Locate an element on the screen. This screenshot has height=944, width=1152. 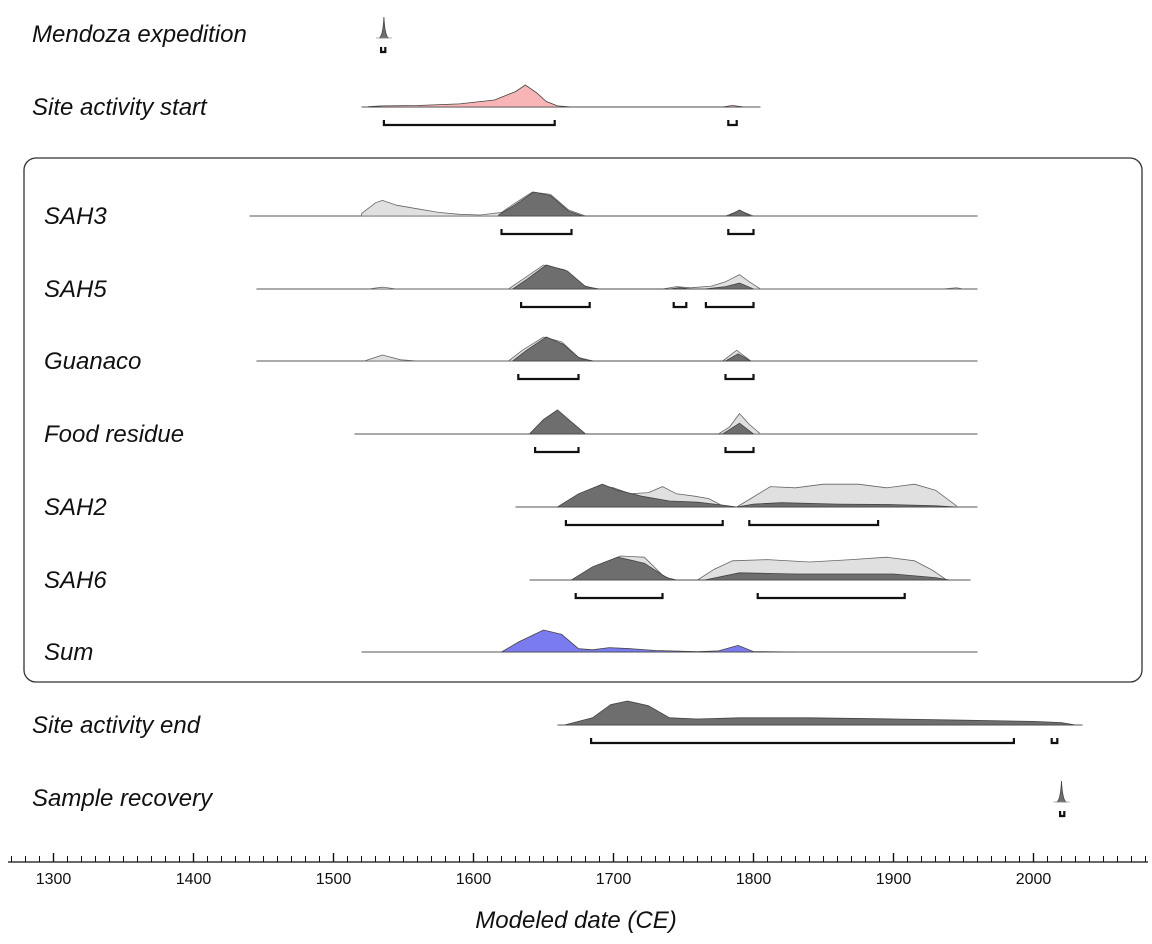
row-mendoza-expedition: Mendoza expedition is located at coordinates (212, 35).